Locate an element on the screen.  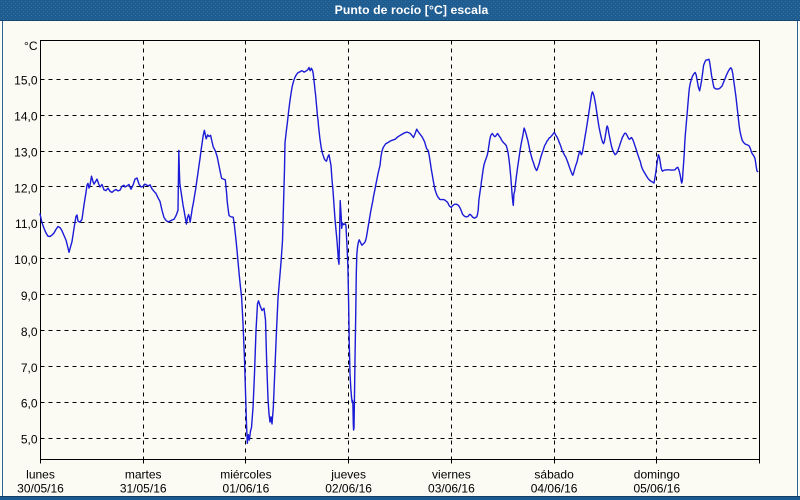
svg-text: sábado is located at coordinates (554, 475).